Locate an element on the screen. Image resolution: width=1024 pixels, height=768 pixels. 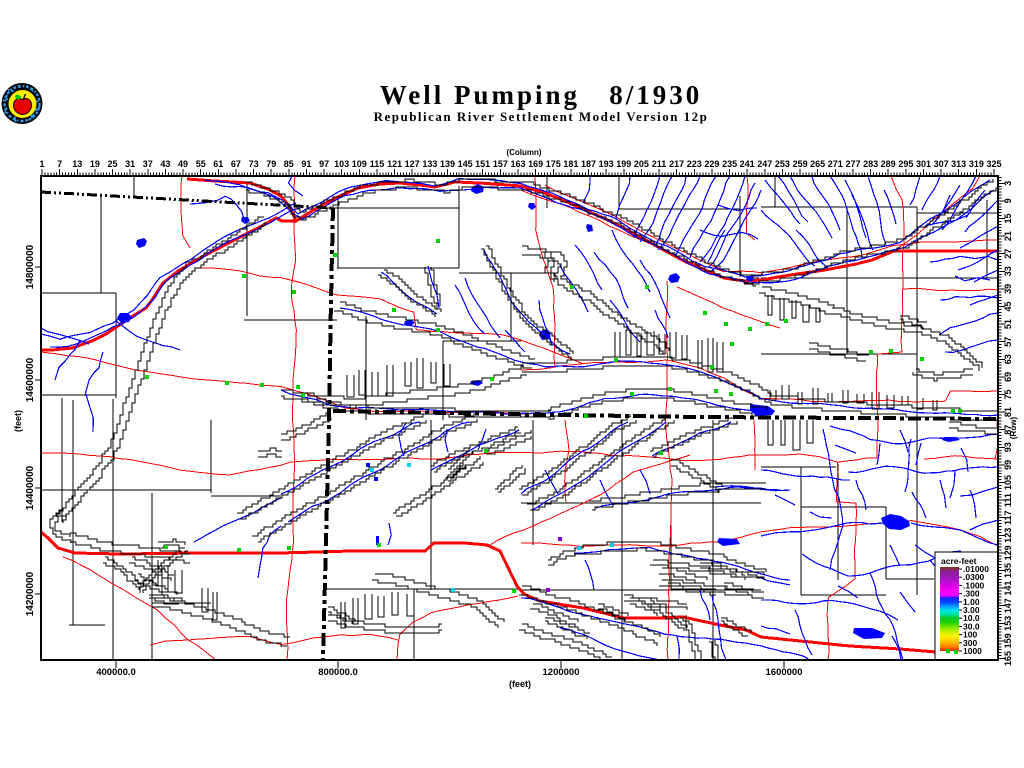
svg-text: 117 is located at coordinates (1008, 517).